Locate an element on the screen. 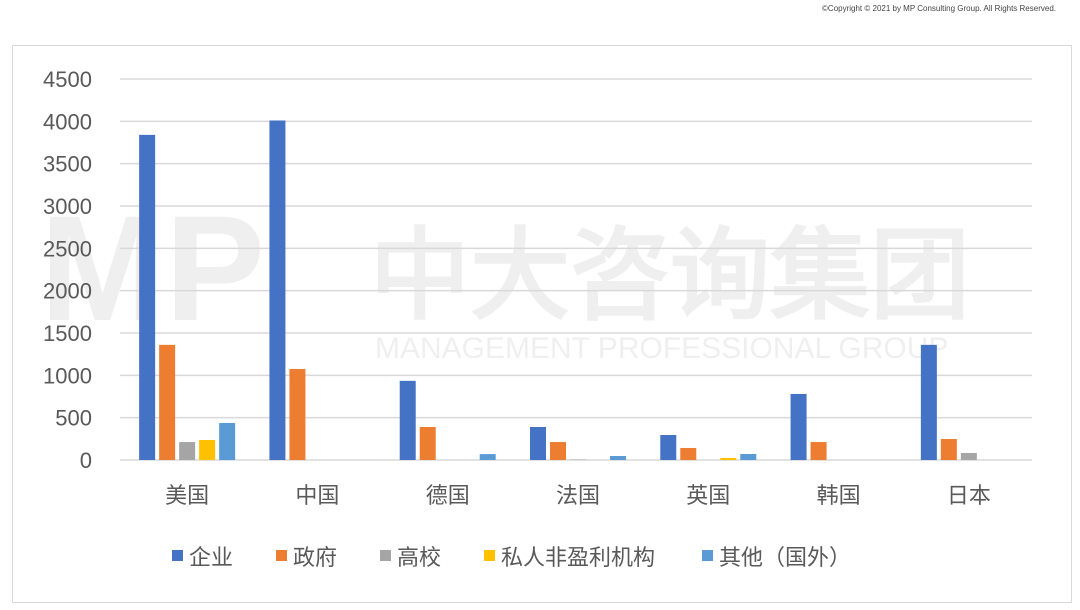 The image size is (1080, 610). y-tick-label: 3000 is located at coordinates (67, 206).